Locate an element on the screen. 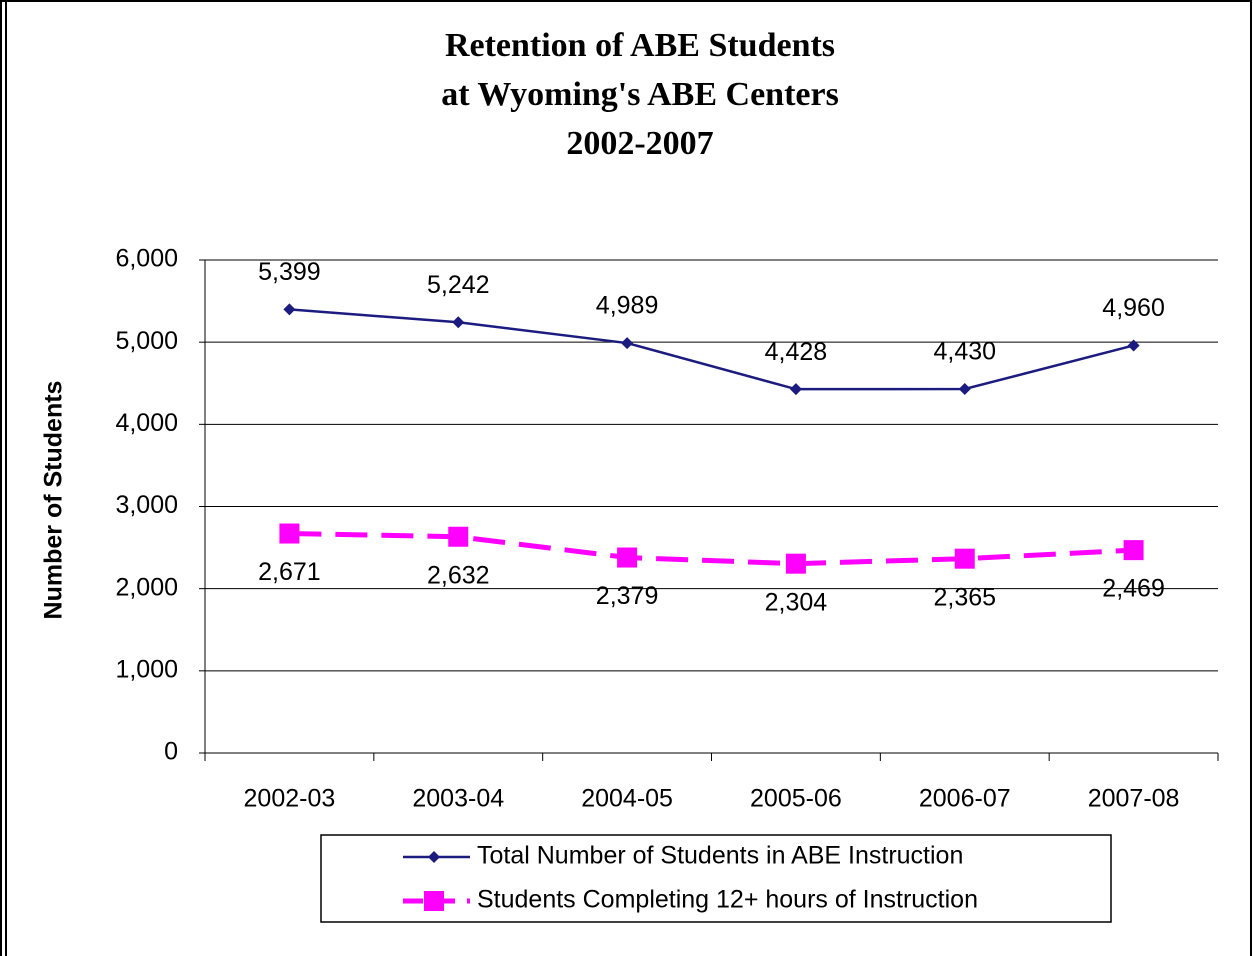 Image resolution: width=1253 pixels, height=956 pixels. data-label: 4,989 is located at coordinates (627, 306).